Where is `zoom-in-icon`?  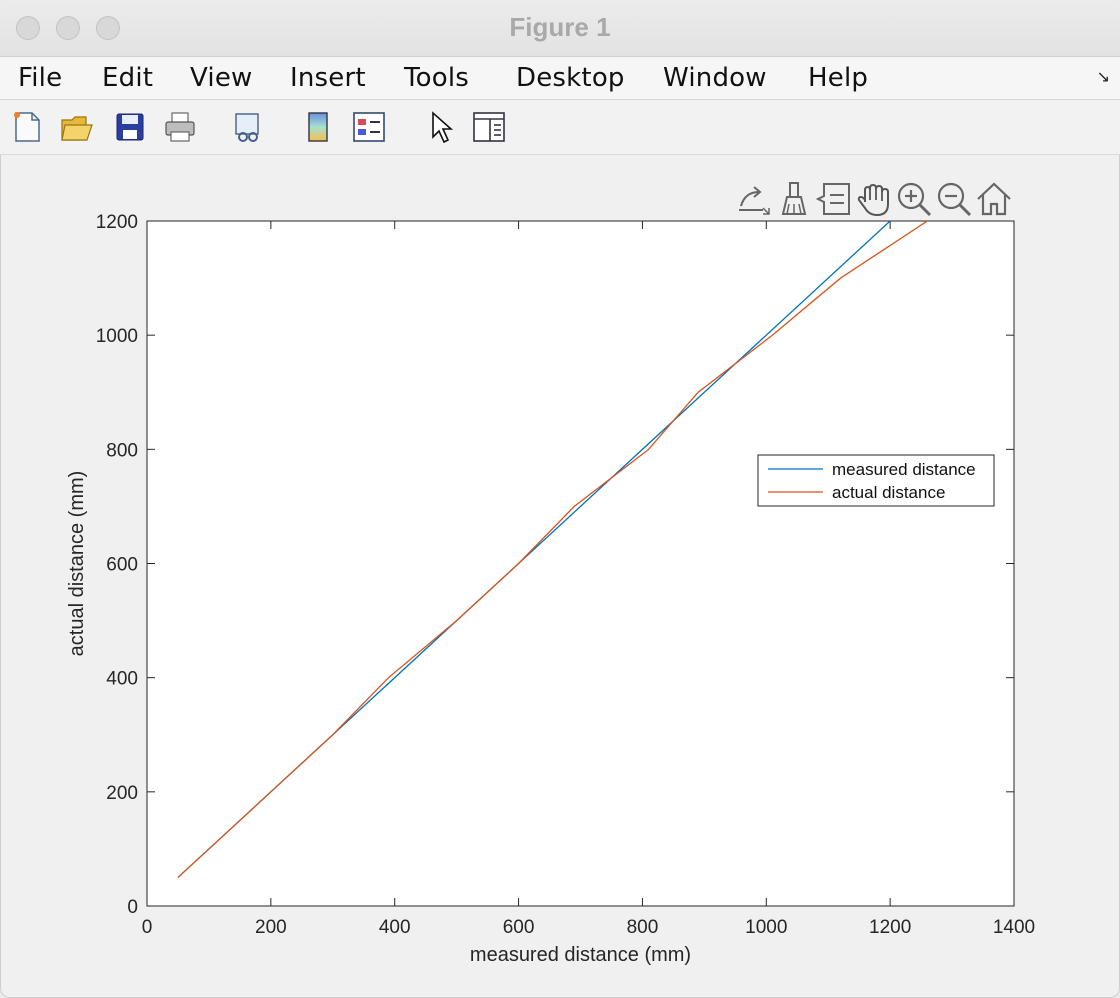 zoom-in-icon is located at coordinates (914, 199).